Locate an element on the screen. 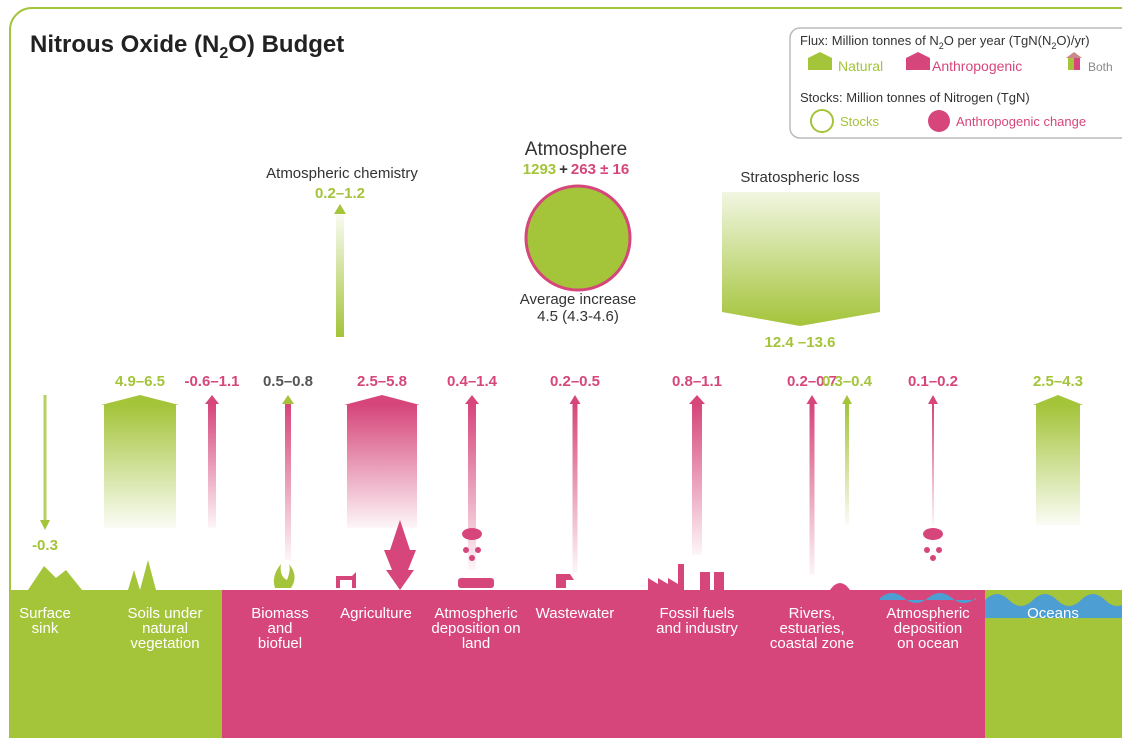  title: Nitrous Oxide (N2O) Budget is located at coordinates (187, 46).